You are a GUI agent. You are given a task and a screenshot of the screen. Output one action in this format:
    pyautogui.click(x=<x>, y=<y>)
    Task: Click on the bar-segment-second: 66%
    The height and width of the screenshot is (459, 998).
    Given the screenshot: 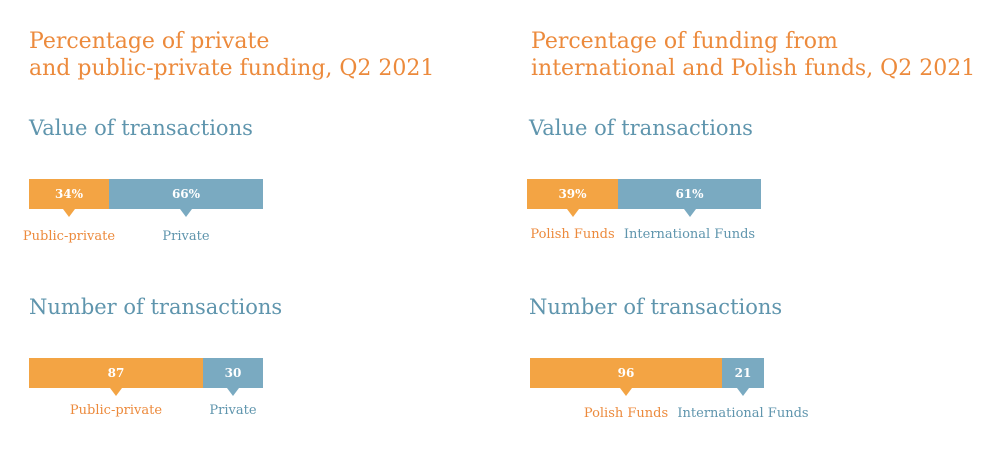 What is the action you would take?
    pyautogui.click(x=186, y=198)
    